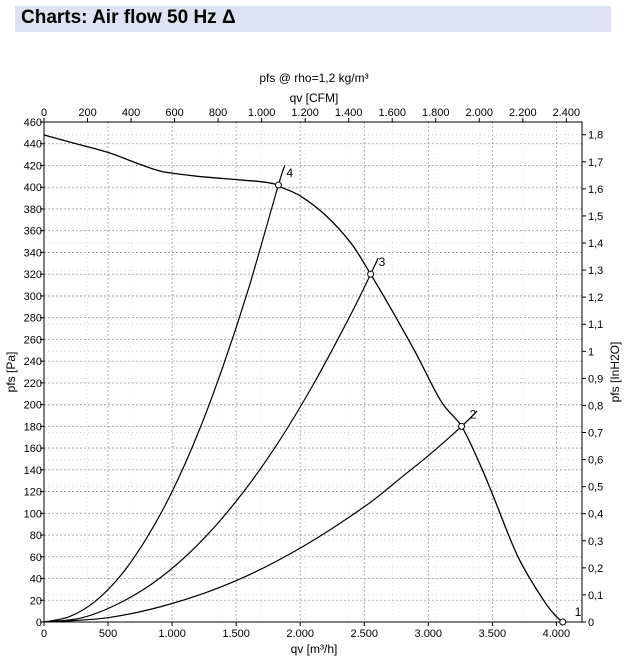 The width and height of the screenshot is (626, 664). I want to click on y2-tick-label: 1,4, so click(595, 244).